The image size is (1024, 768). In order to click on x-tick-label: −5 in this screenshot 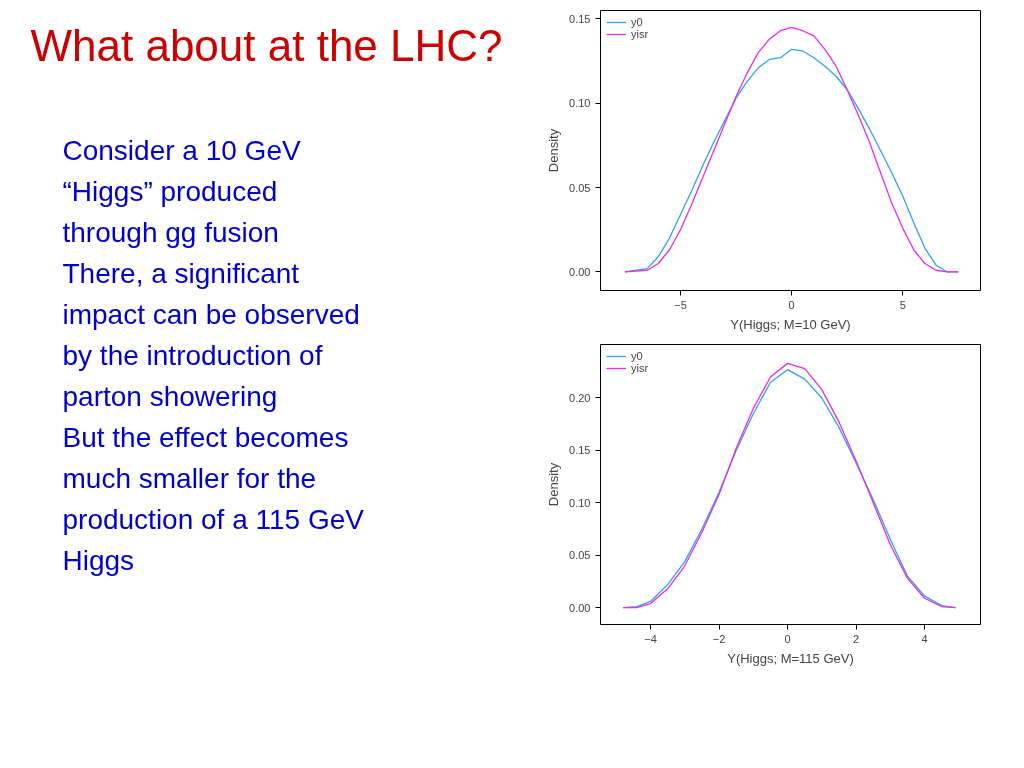, I will do `click(680, 304)`.